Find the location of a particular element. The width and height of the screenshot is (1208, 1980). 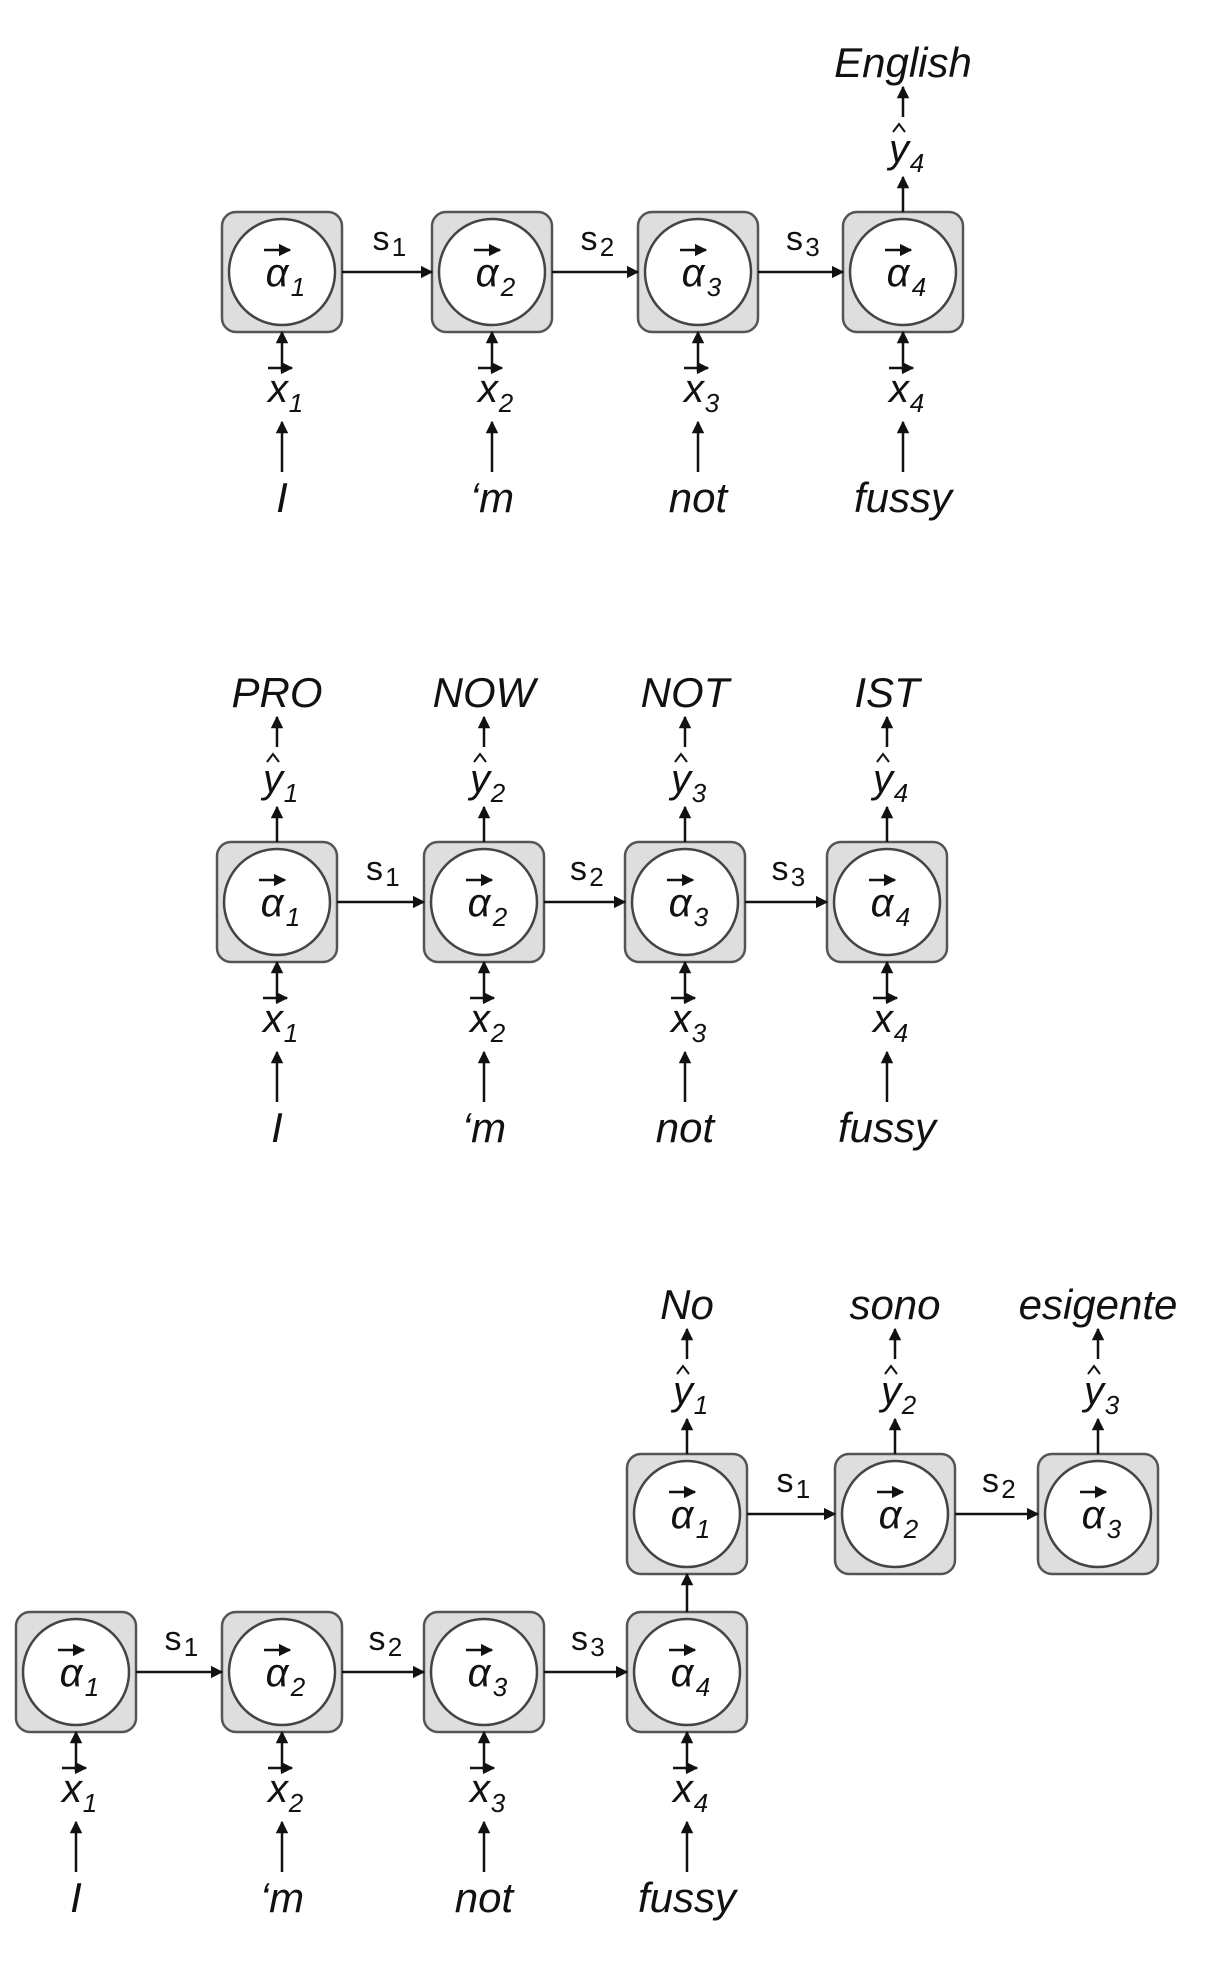

d3-dec-y-symbol-2-hat is located at coordinates (891, 1369).